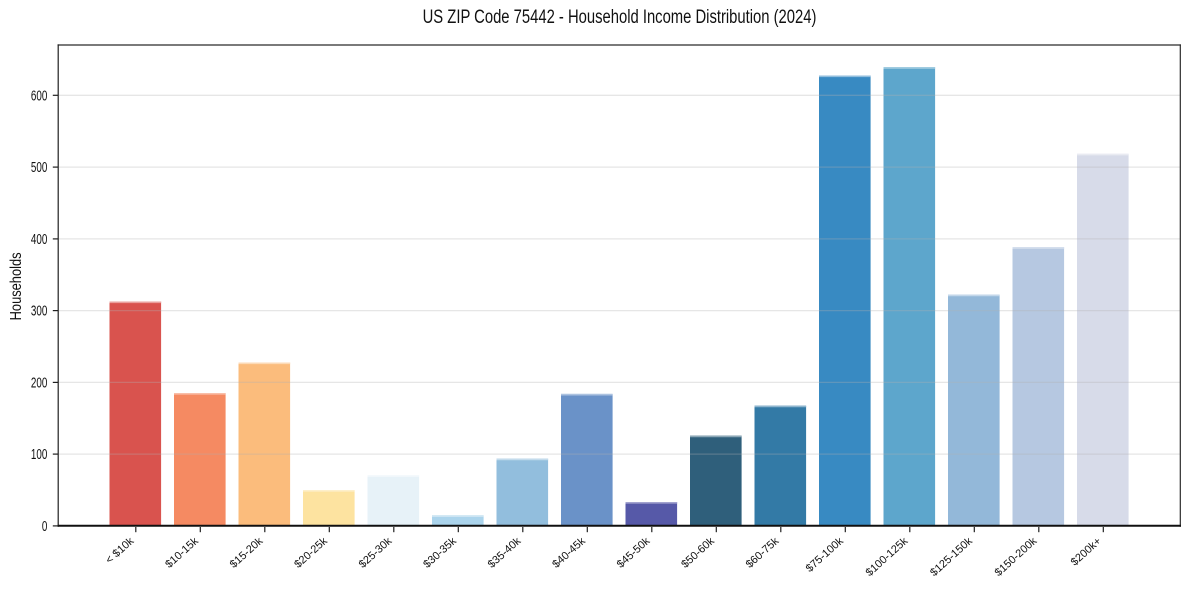  I want to click on svg-text: 100, so click(39, 454).